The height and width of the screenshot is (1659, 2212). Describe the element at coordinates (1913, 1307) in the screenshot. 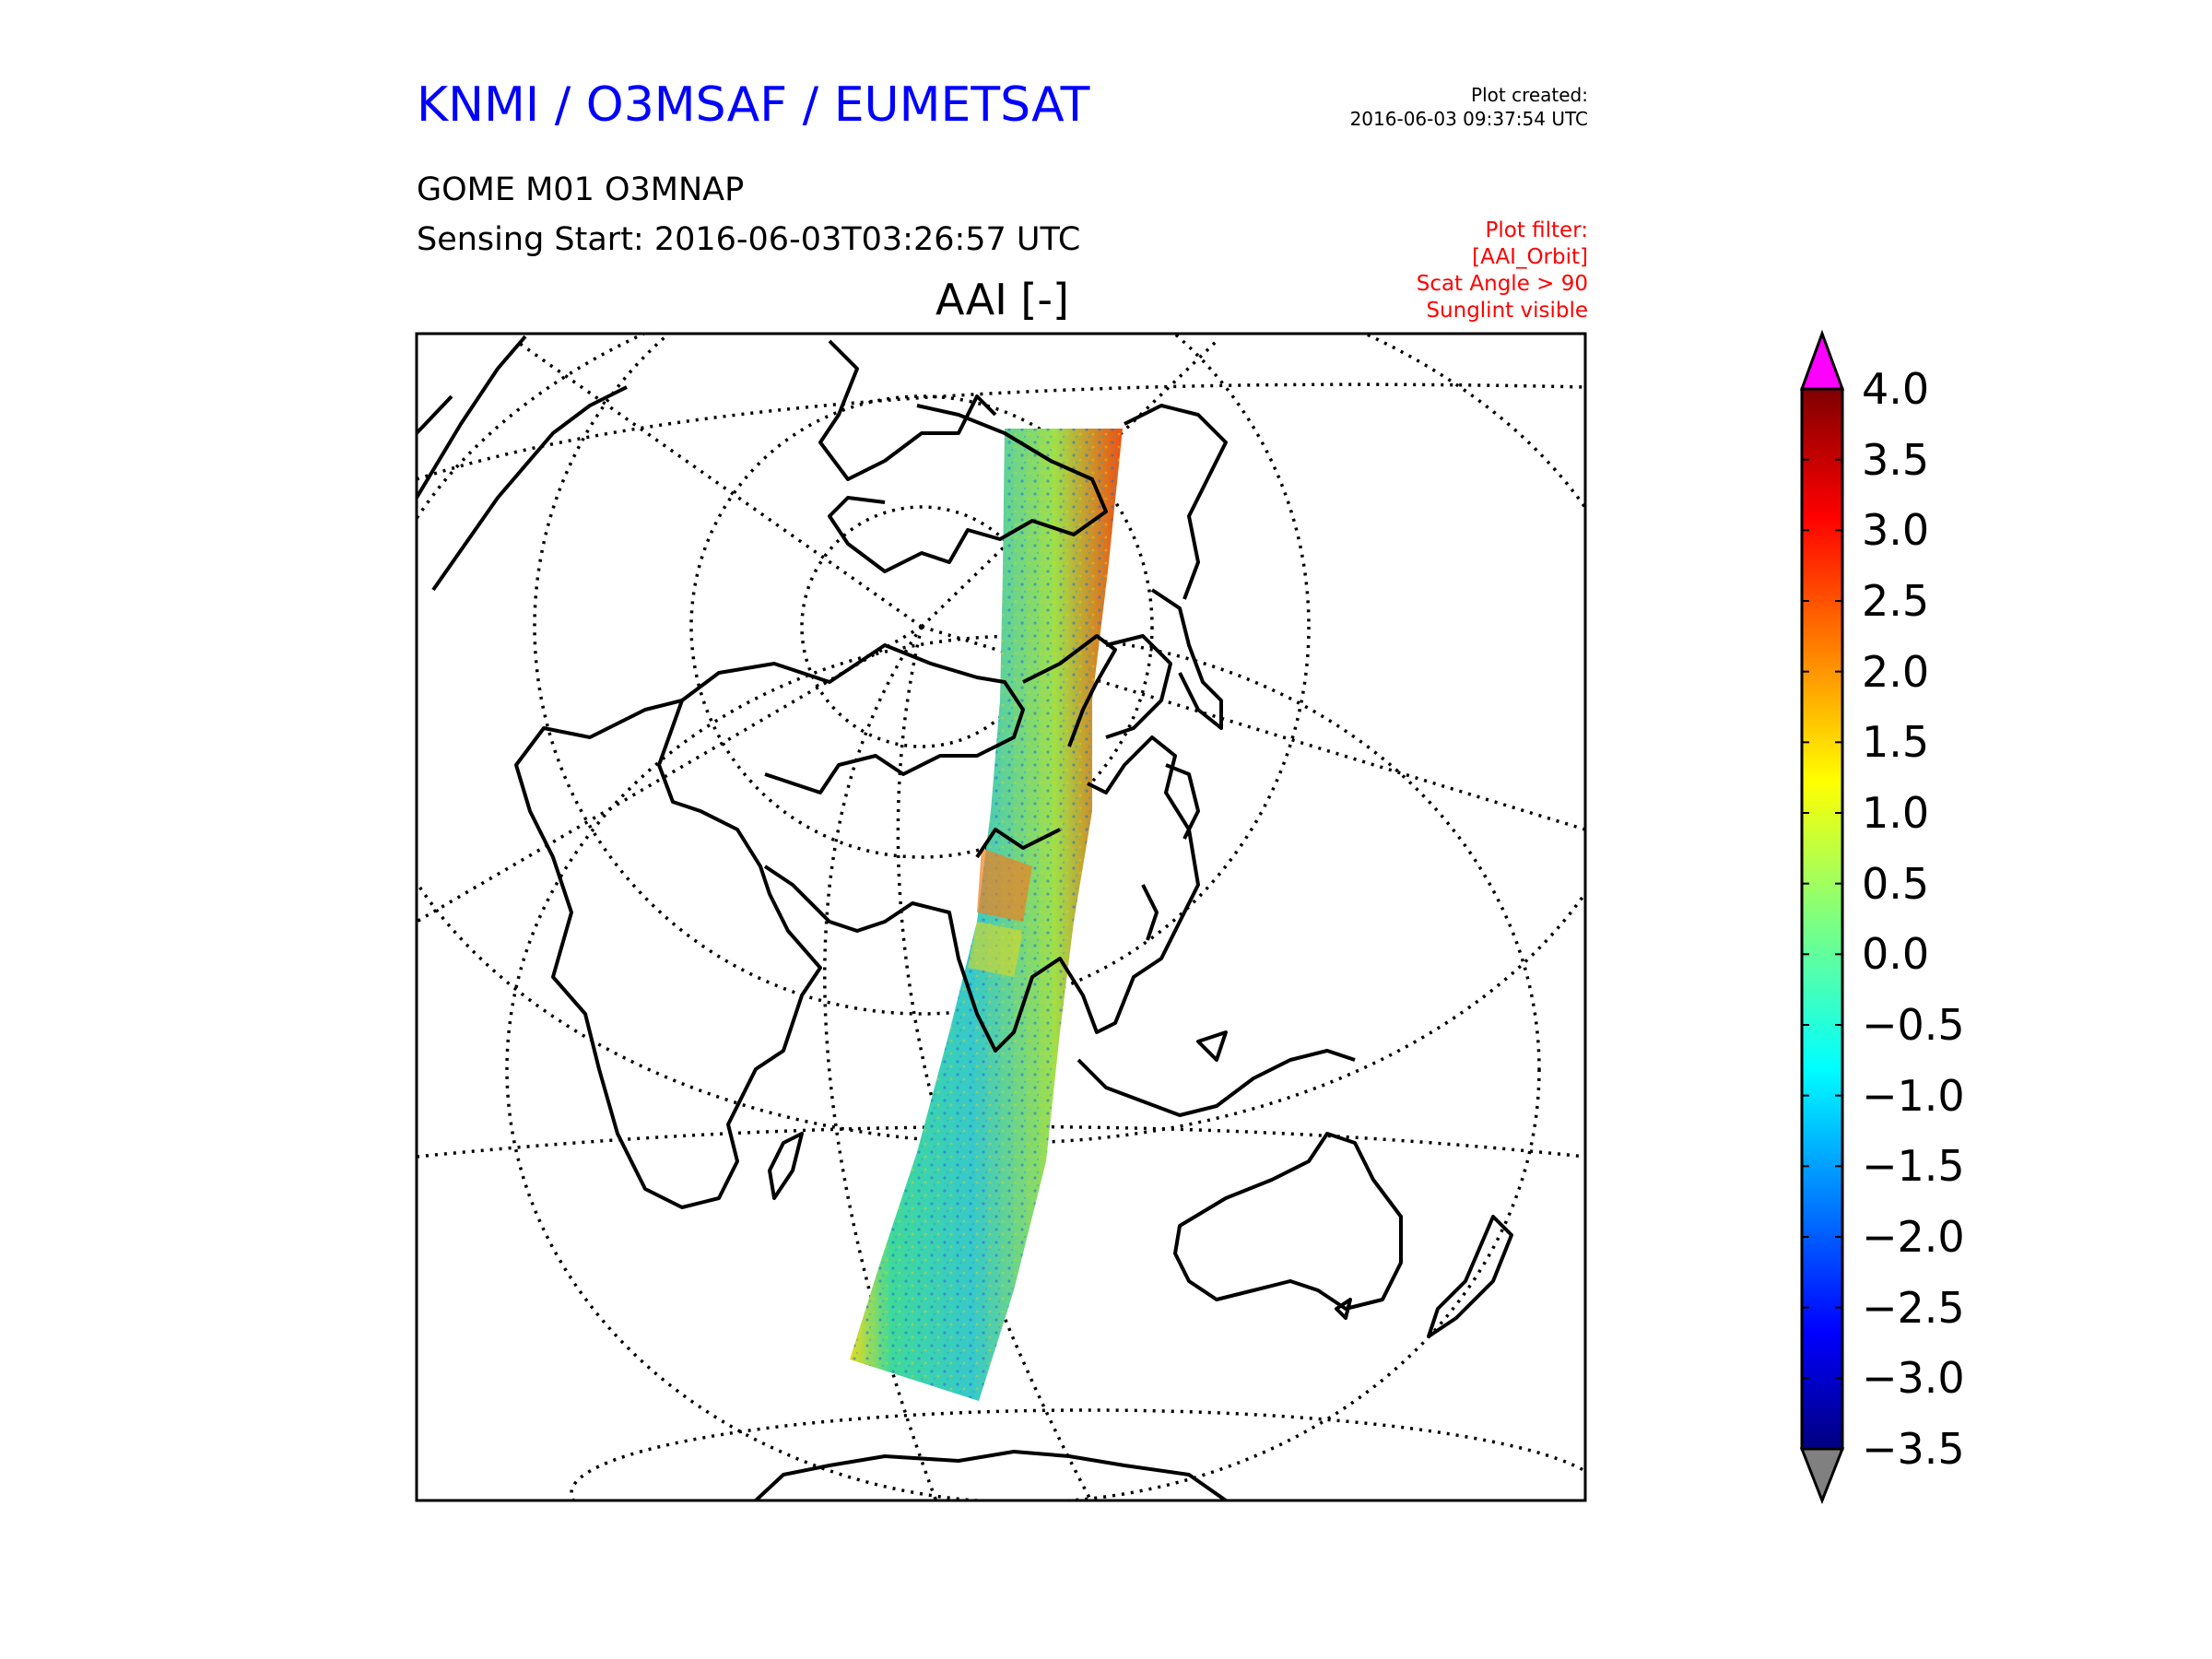

I see `colorbar-tick-label: −2.5` at that location.